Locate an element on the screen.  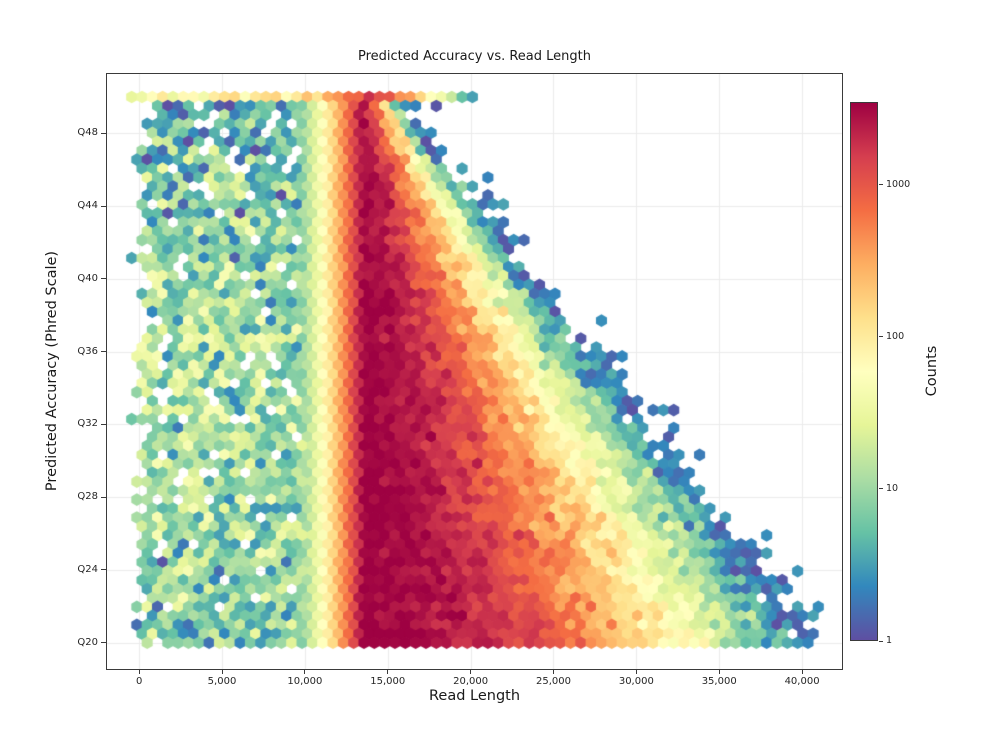
y-tick-label: Q48 is located at coordinates (87, 133).